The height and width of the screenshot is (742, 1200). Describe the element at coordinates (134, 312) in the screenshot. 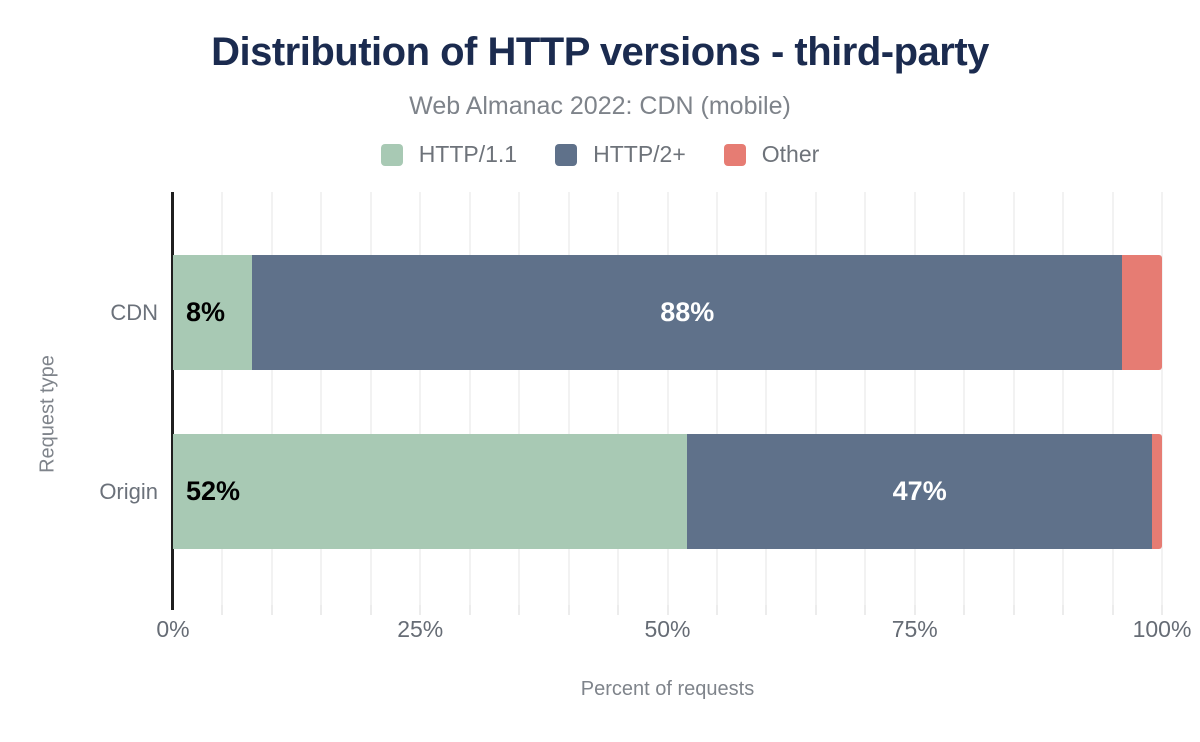

I see `category-label-cdn: CDN` at that location.